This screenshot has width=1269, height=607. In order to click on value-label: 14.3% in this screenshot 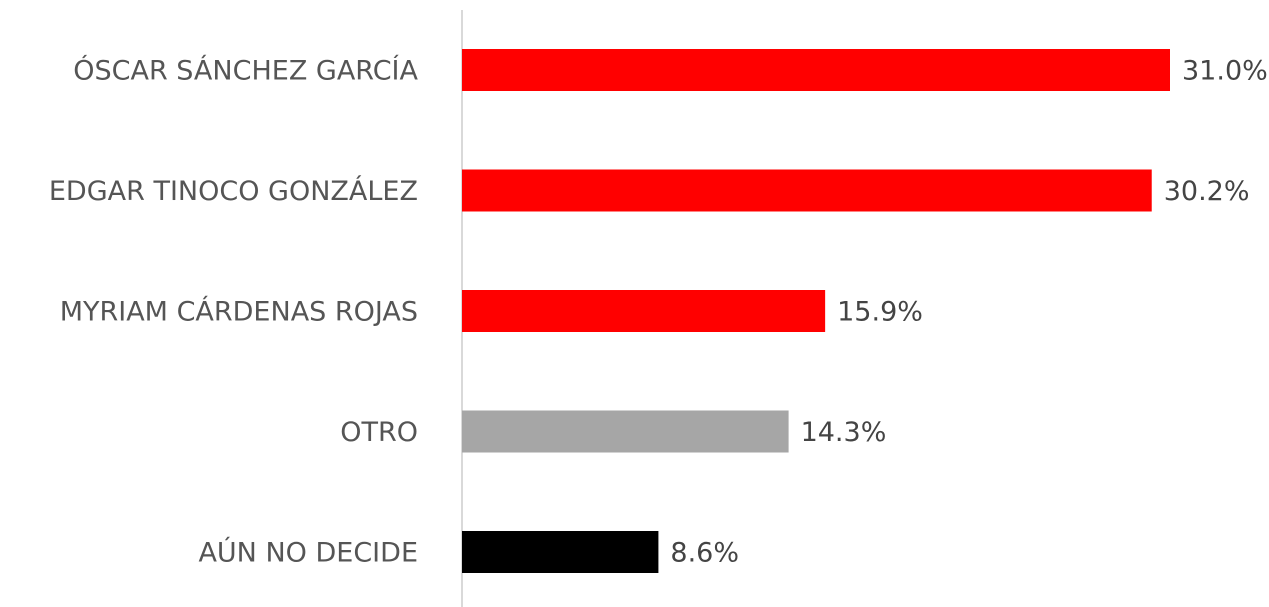, I will do `click(844, 432)`.